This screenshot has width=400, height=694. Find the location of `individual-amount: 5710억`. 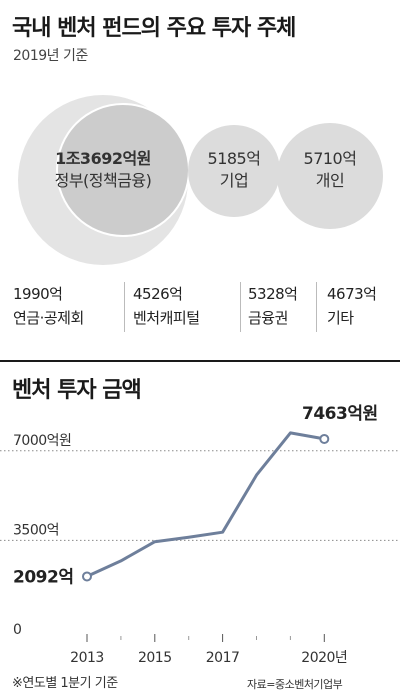

individual-amount: 5710억 is located at coordinates (330, 158).